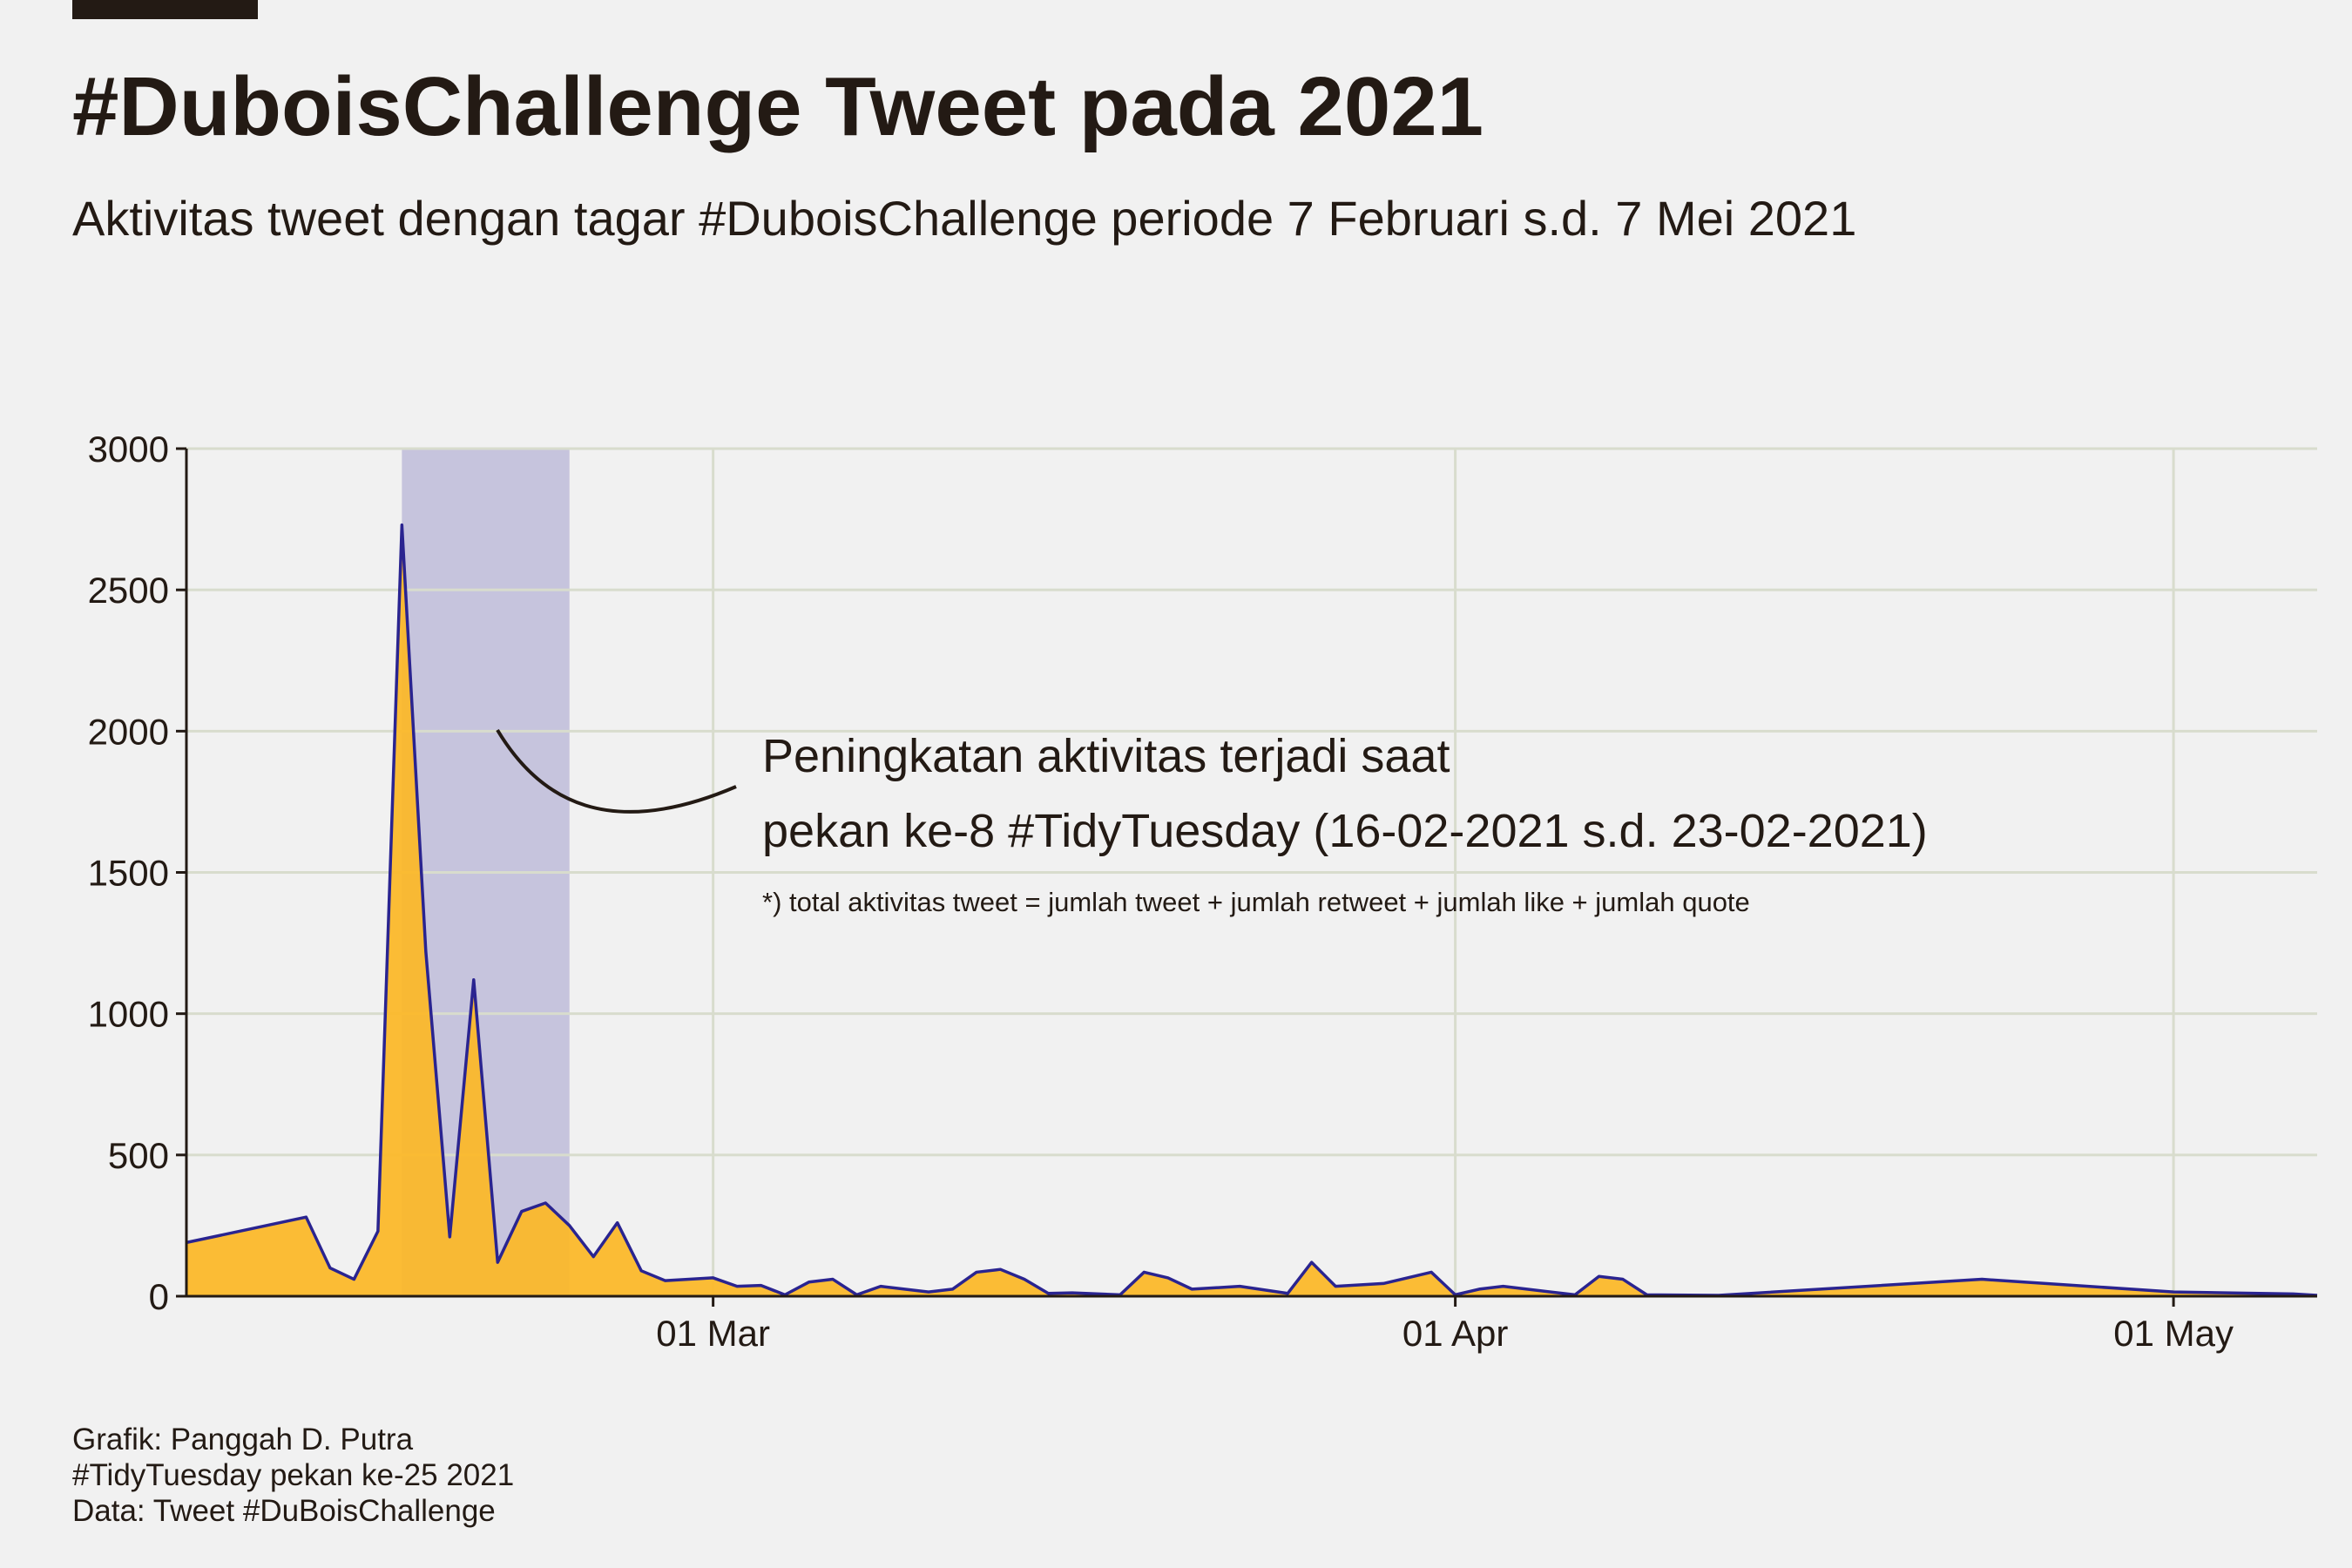 This screenshot has width=2352, height=1568. Describe the element at coordinates (129, 731) in the screenshot. I see `y-tick-label: 2000` at that location.